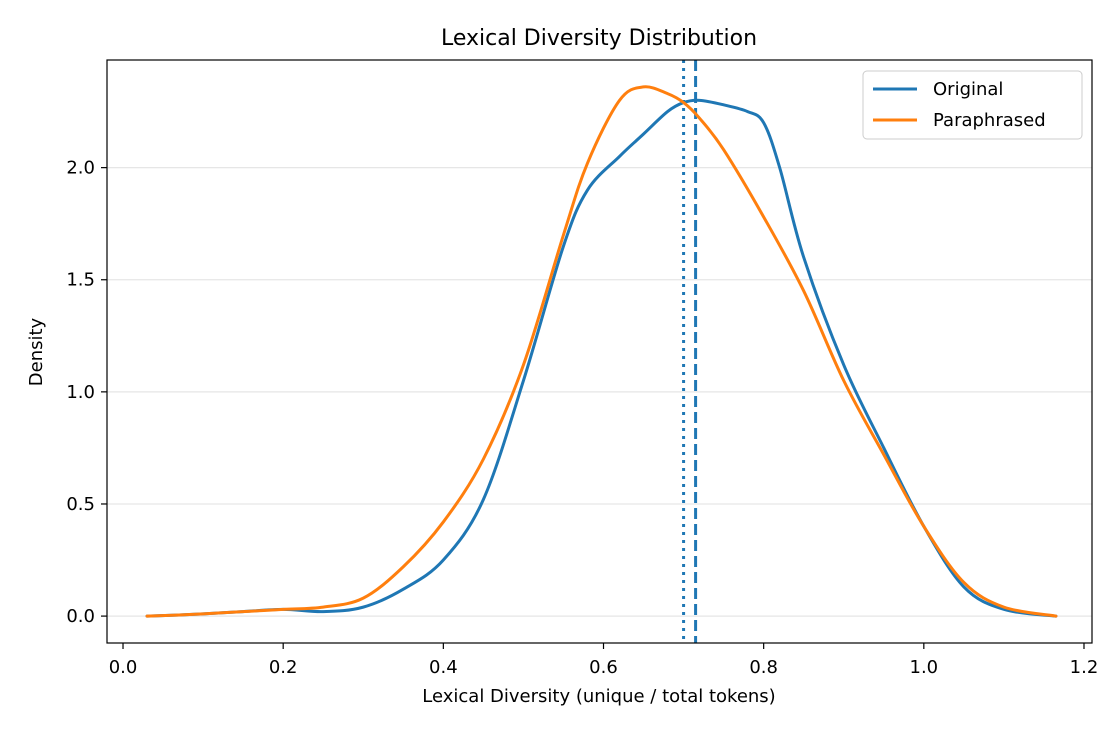 This screenshot has width=1120, height=736. What do you see at coordinates (924, 667) in the screenshot?
I see `x-tick-label: 1.0` at bounding box center [924, 667].